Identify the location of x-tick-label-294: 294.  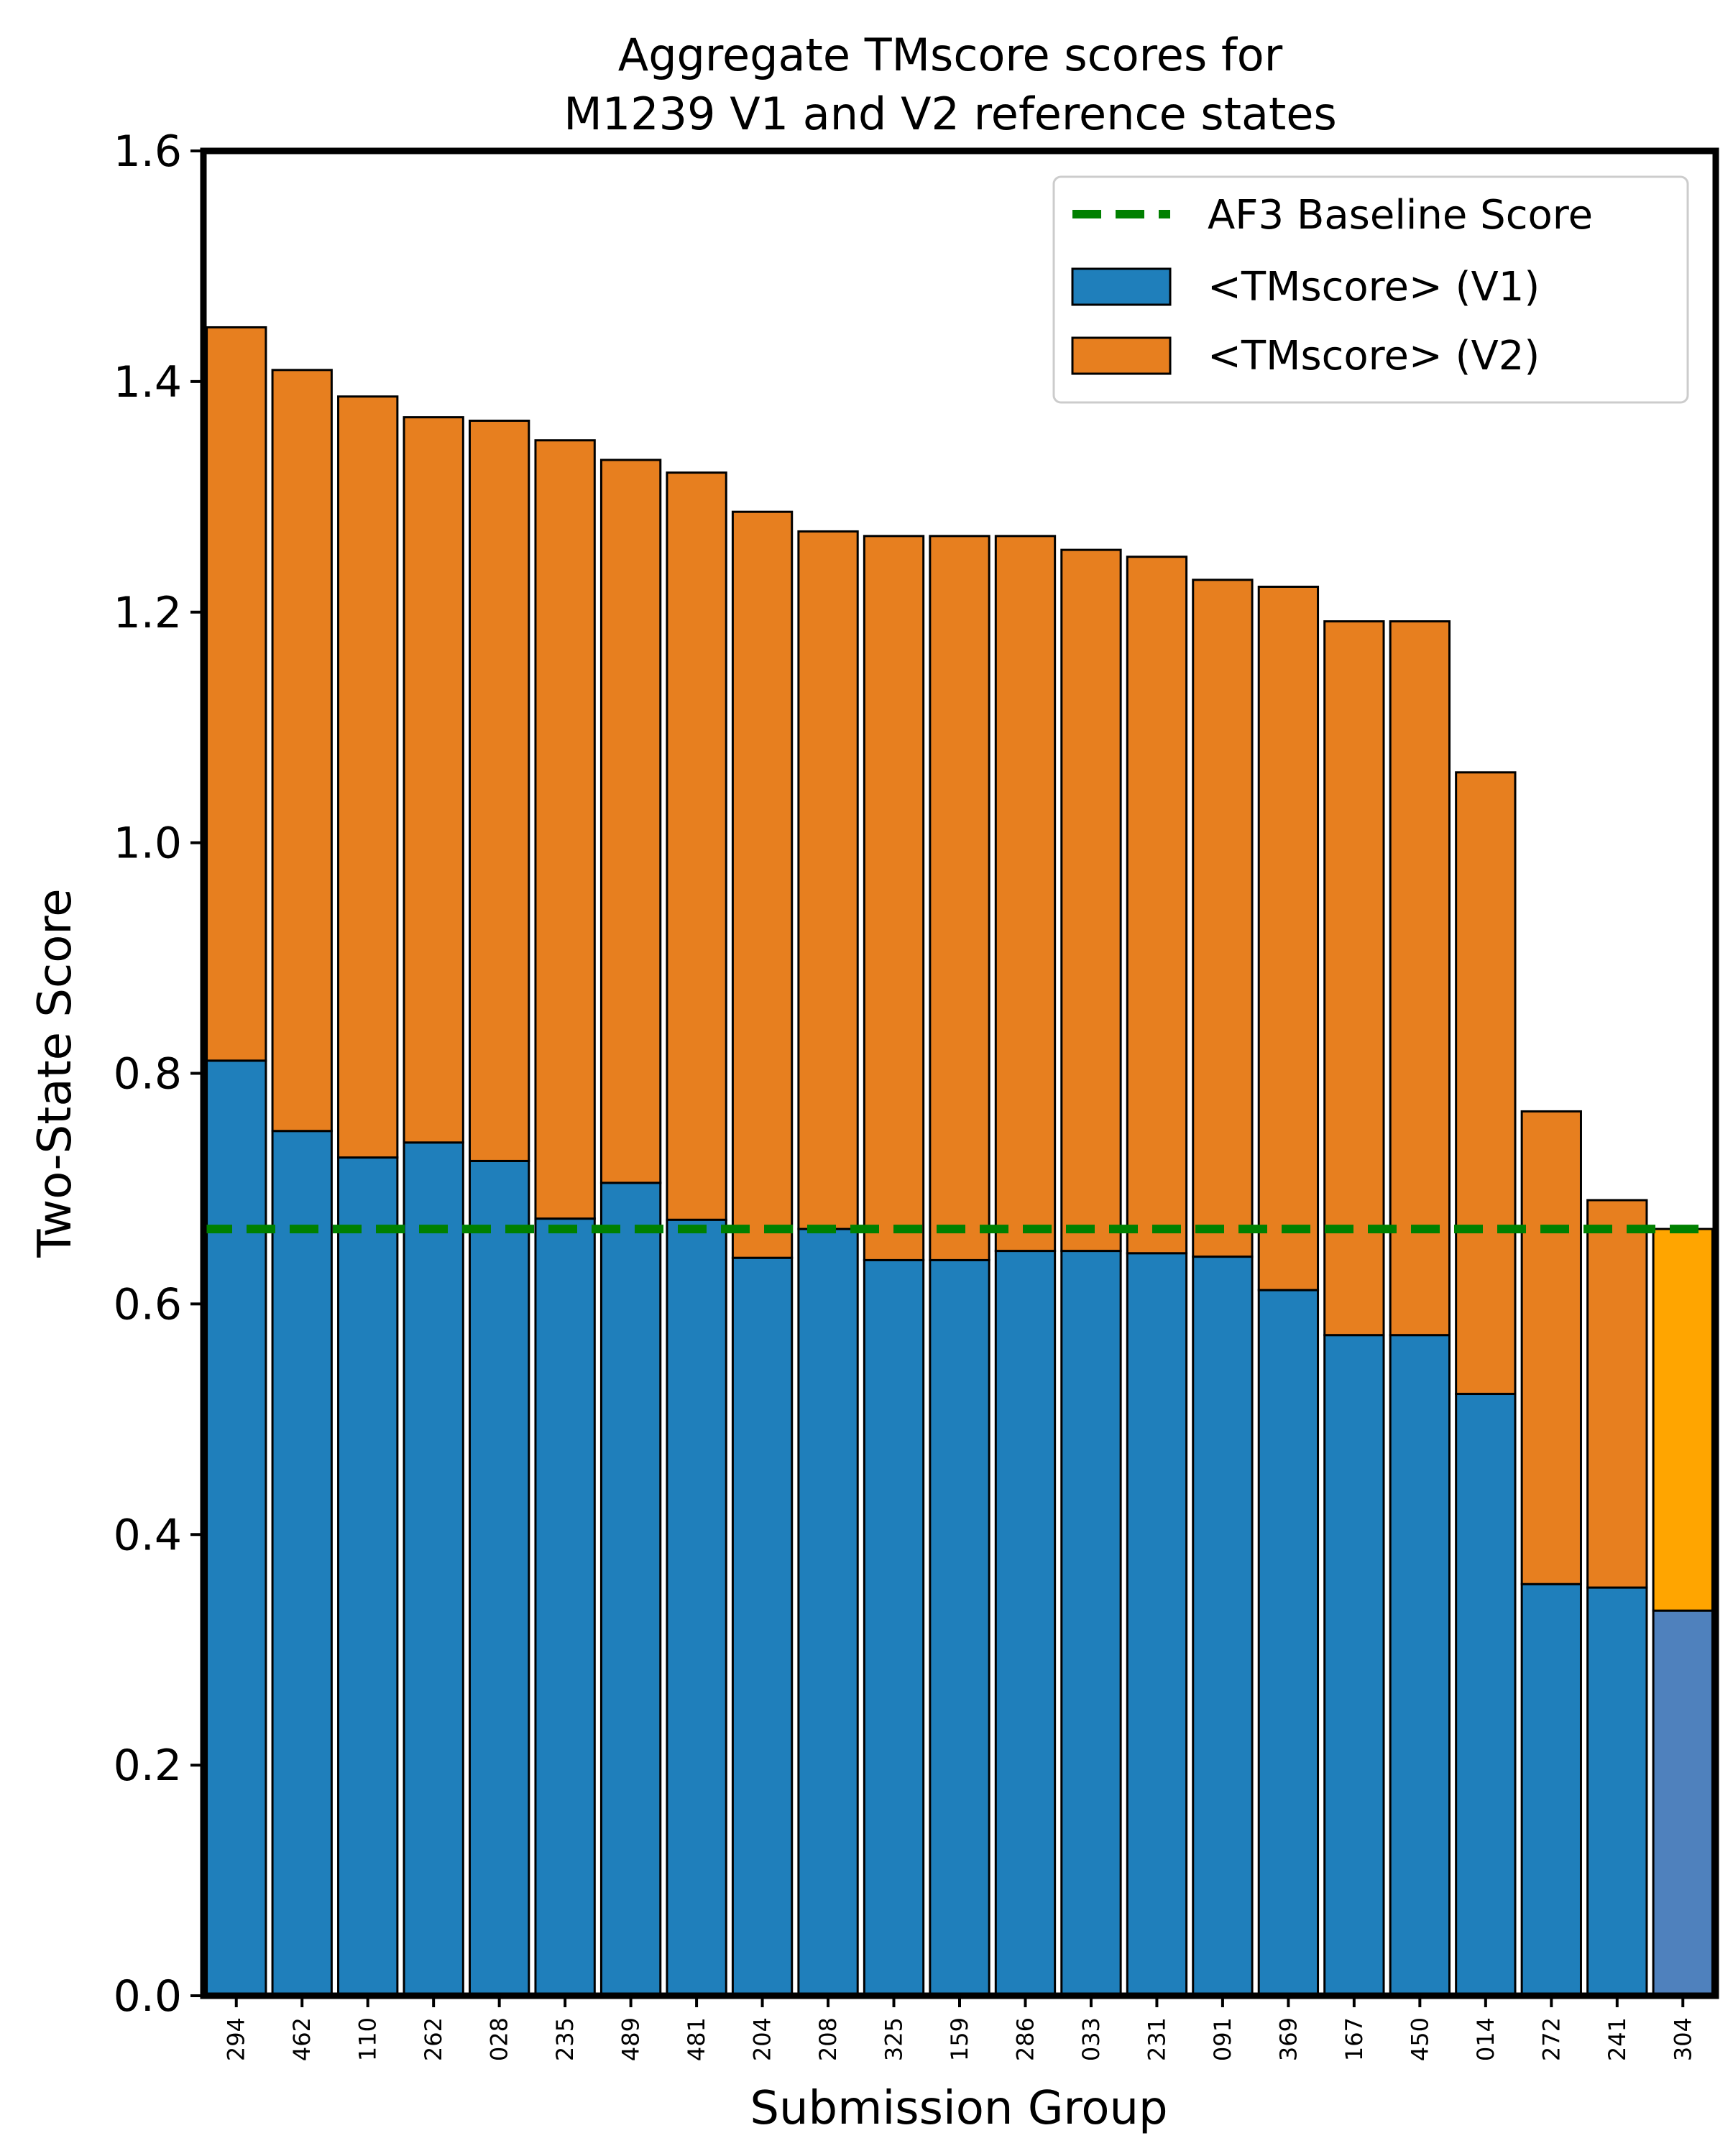
(236, 2039).